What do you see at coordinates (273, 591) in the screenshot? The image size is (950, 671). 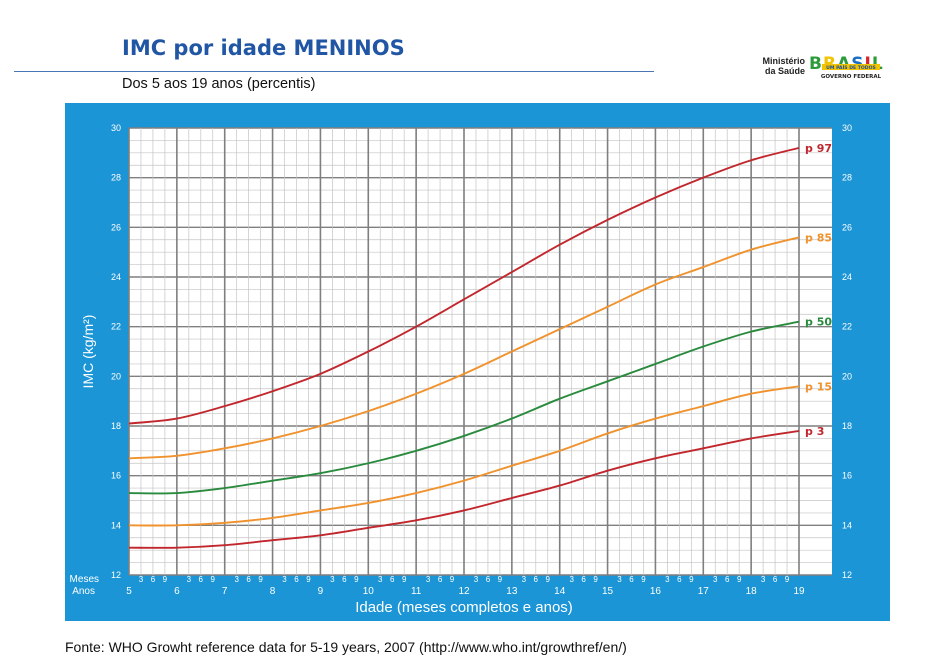 I see `x-year-tick-label: 8` at bounding box center [273, 591].